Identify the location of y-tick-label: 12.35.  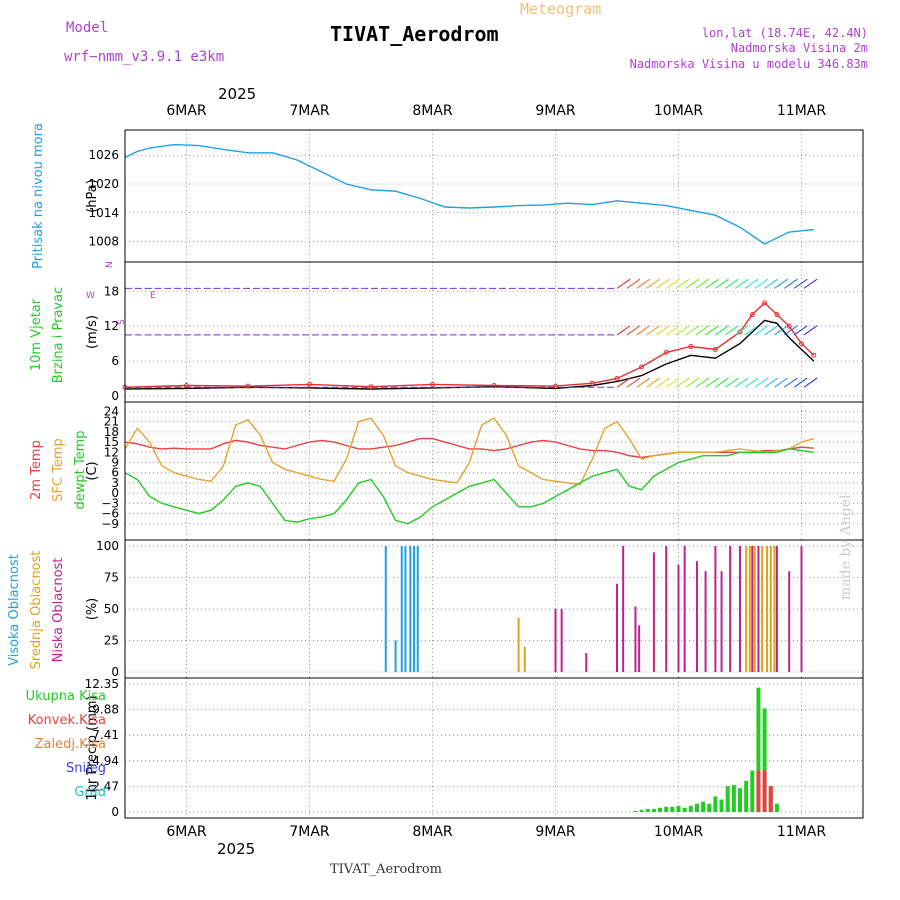
(102, 684).